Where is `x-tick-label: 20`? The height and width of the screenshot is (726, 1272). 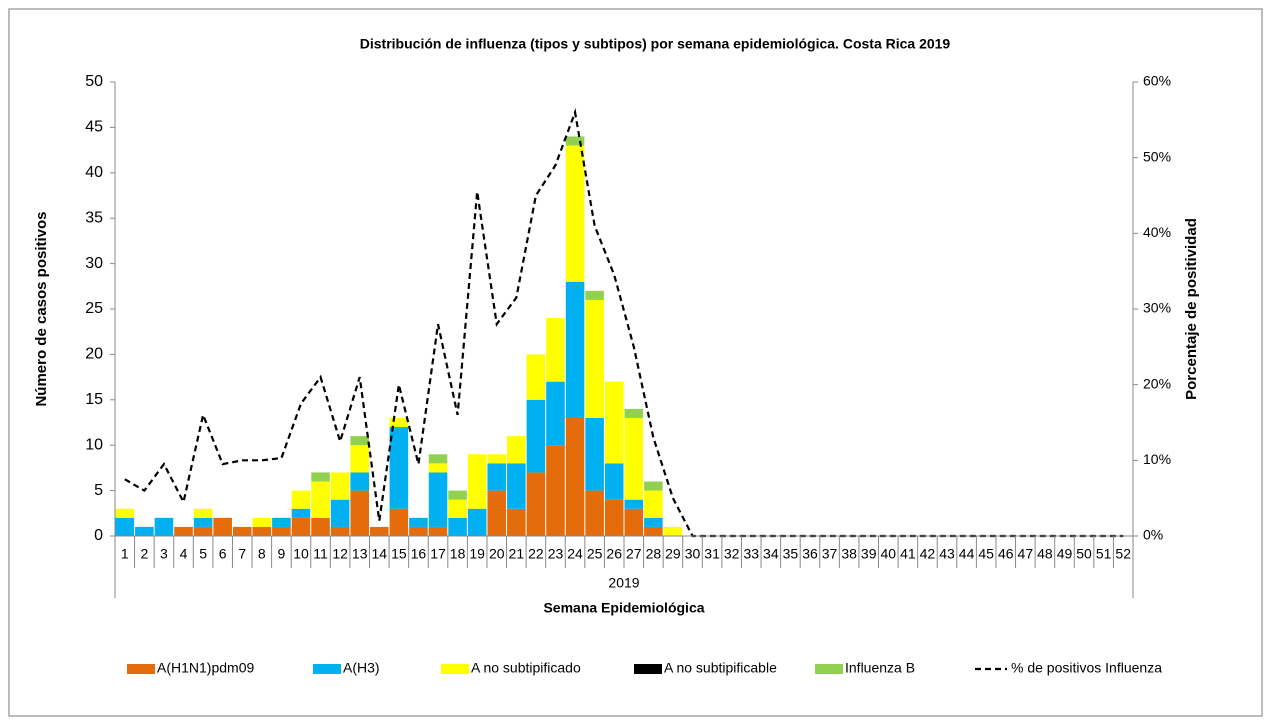
x-tick-label: 20 is located at coordinates (497, 554).